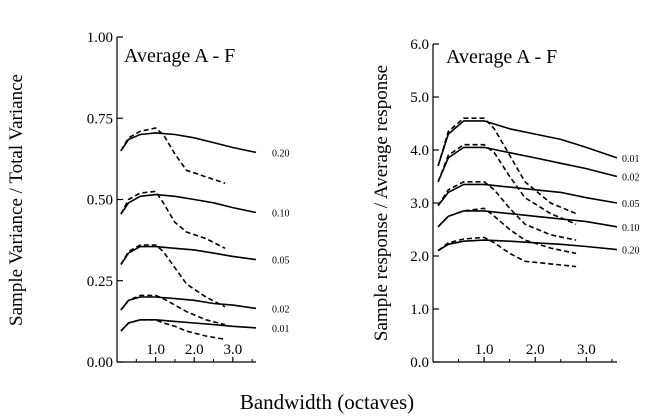 The height and width of the screenshot is (417, 654). What do you see at coordinates (419, 310) in the screenshot?
I see `y-tick-label: 1.0` at bounding box center [419, 310].